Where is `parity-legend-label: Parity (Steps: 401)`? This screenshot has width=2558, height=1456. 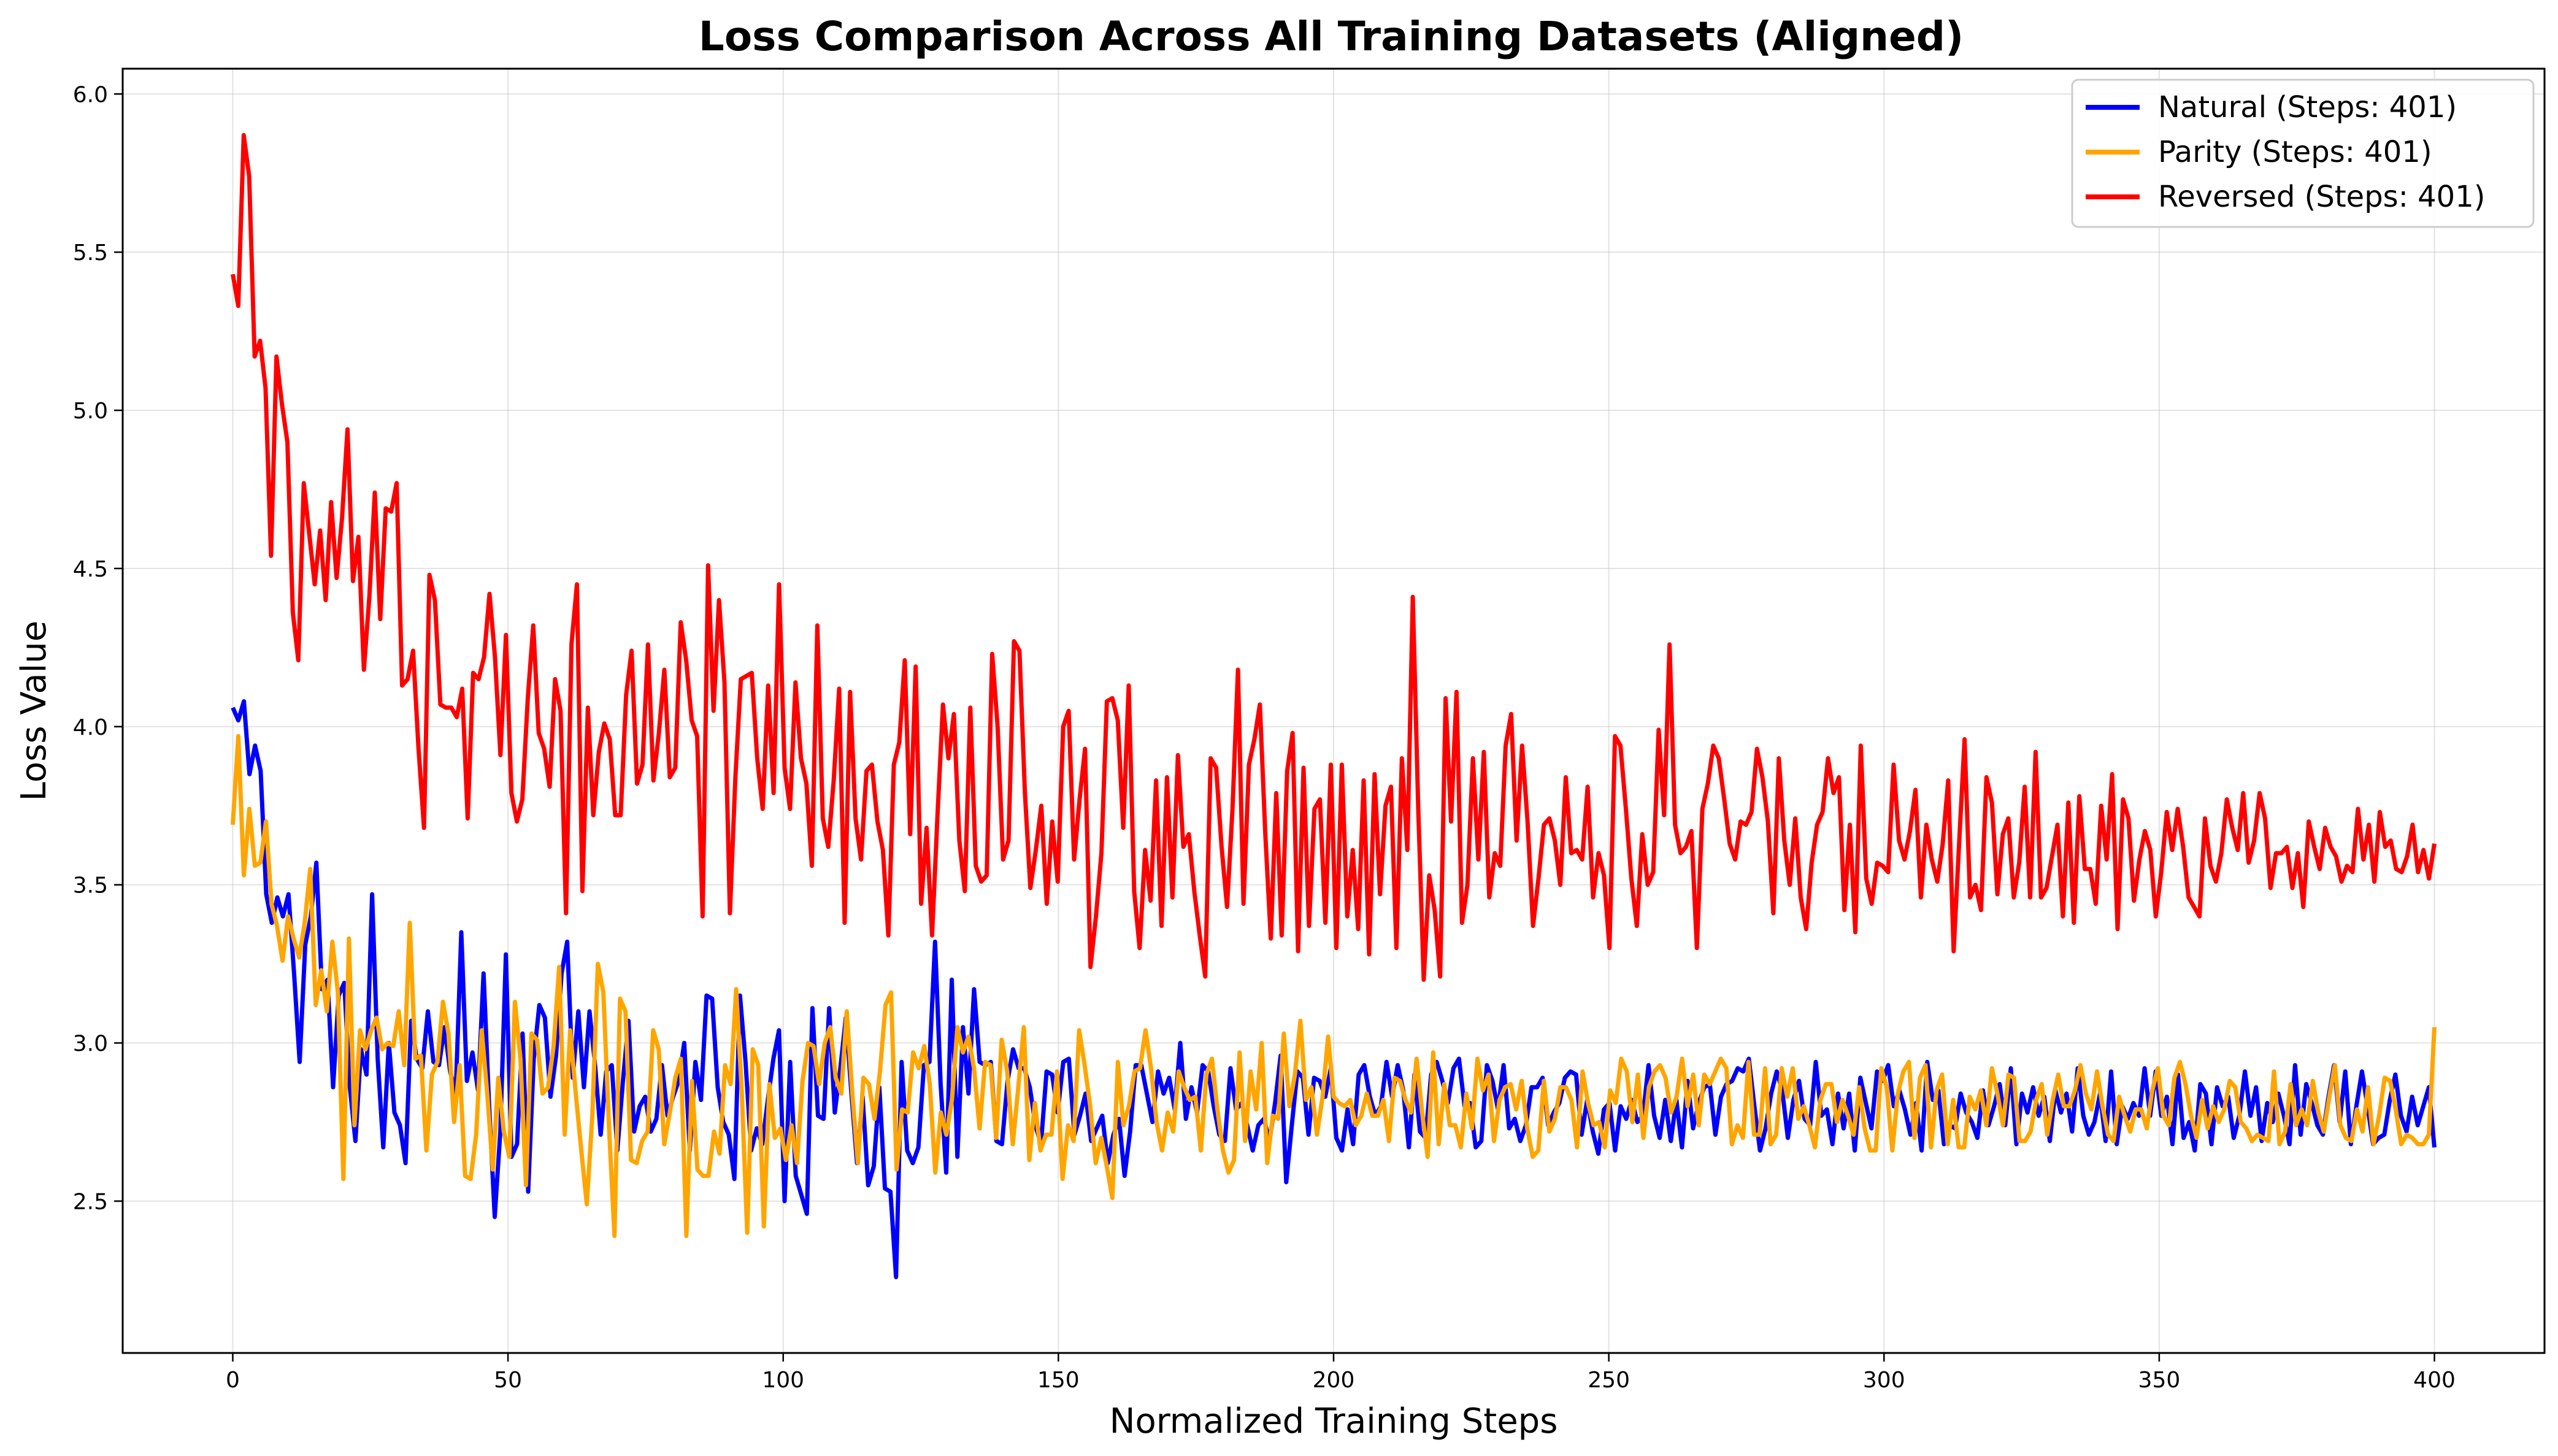
parity-legend-label: Parity (Steps: 401) is located at coordinates (2295, 152).